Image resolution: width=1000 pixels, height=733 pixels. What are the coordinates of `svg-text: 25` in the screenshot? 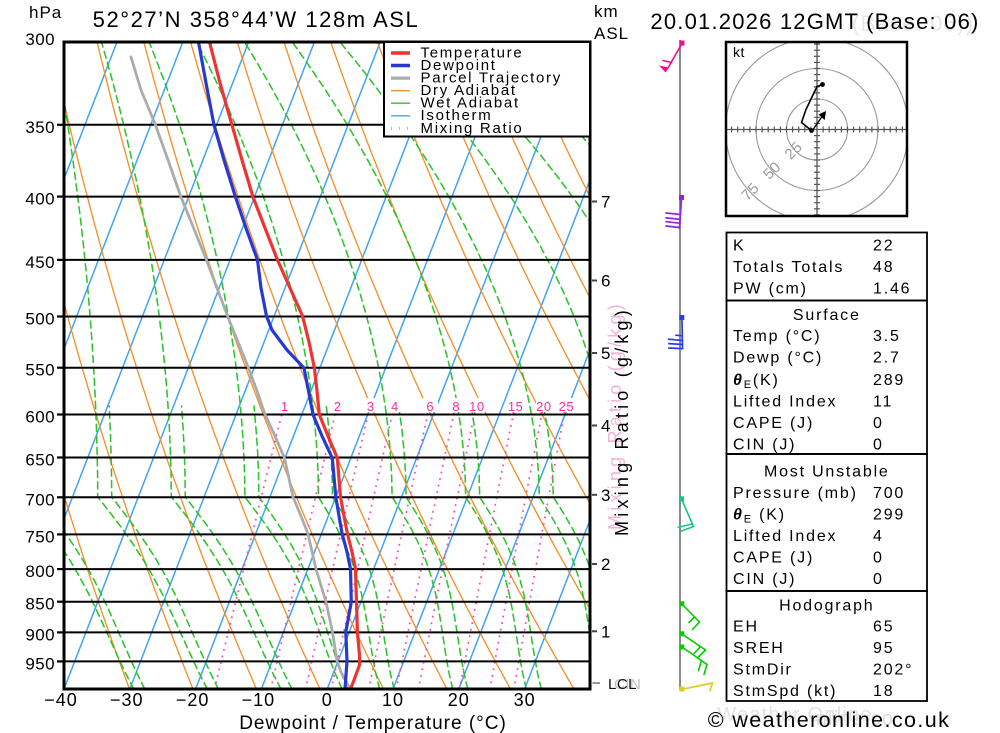 It's located at (566, 406).